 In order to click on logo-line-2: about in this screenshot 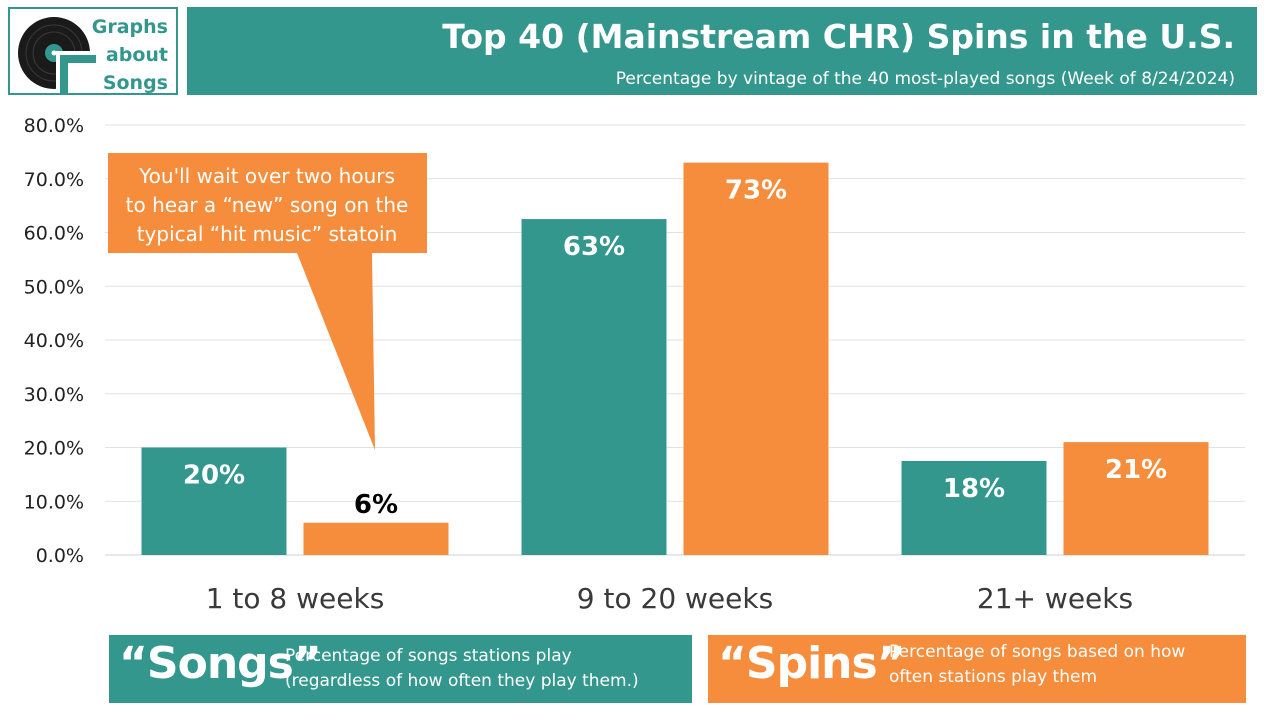, I will do `click(136, 55)`.